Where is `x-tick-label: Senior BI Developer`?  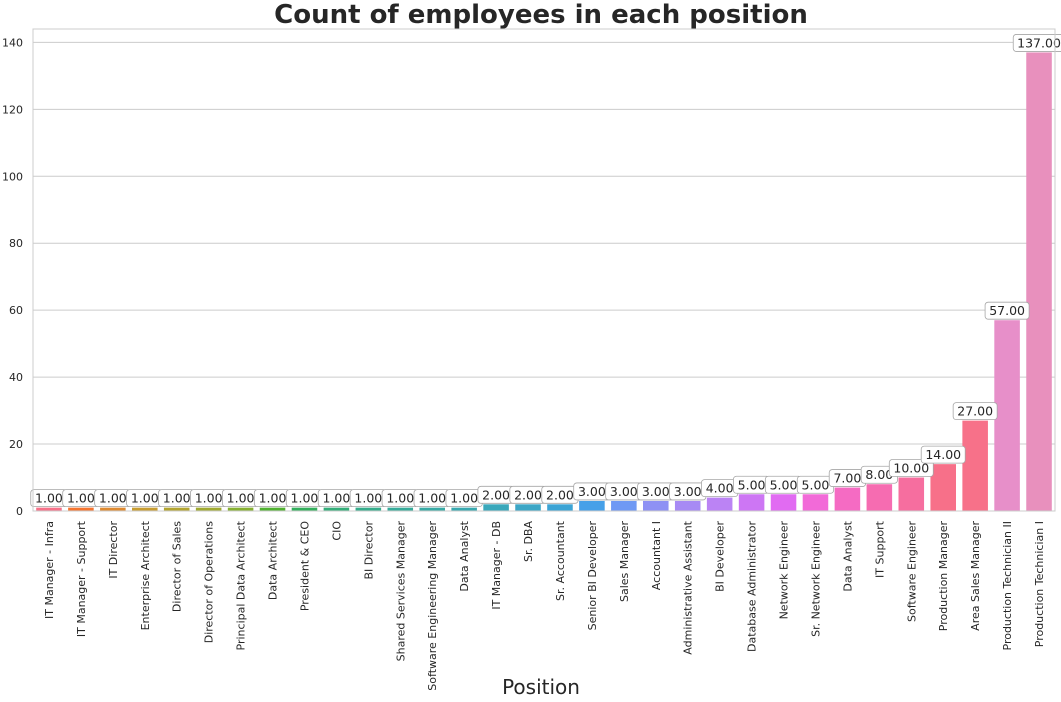 x-tick-label: Senior BI Developer is located at coordinates (592, 576).